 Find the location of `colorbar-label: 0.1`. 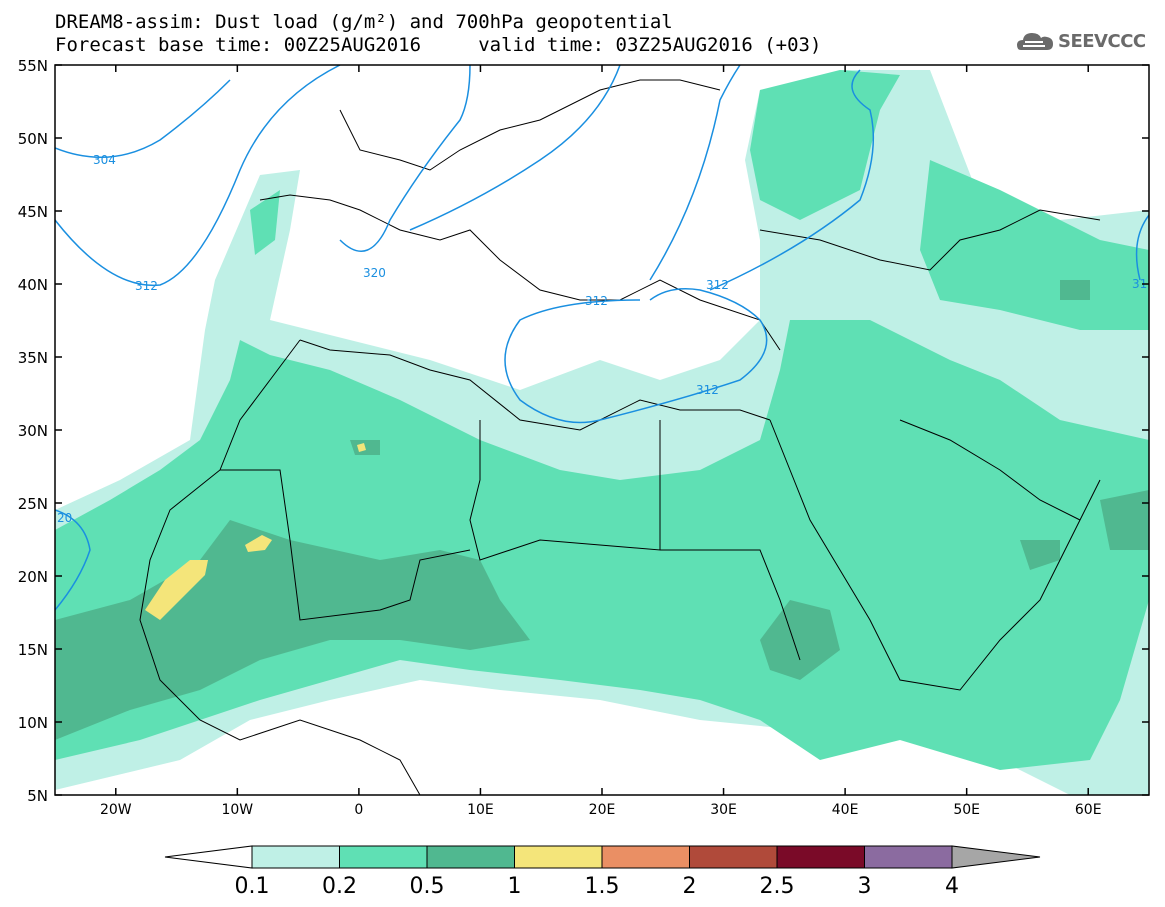

colorbar-label: 0.1 is located at coordinates (252, 886).